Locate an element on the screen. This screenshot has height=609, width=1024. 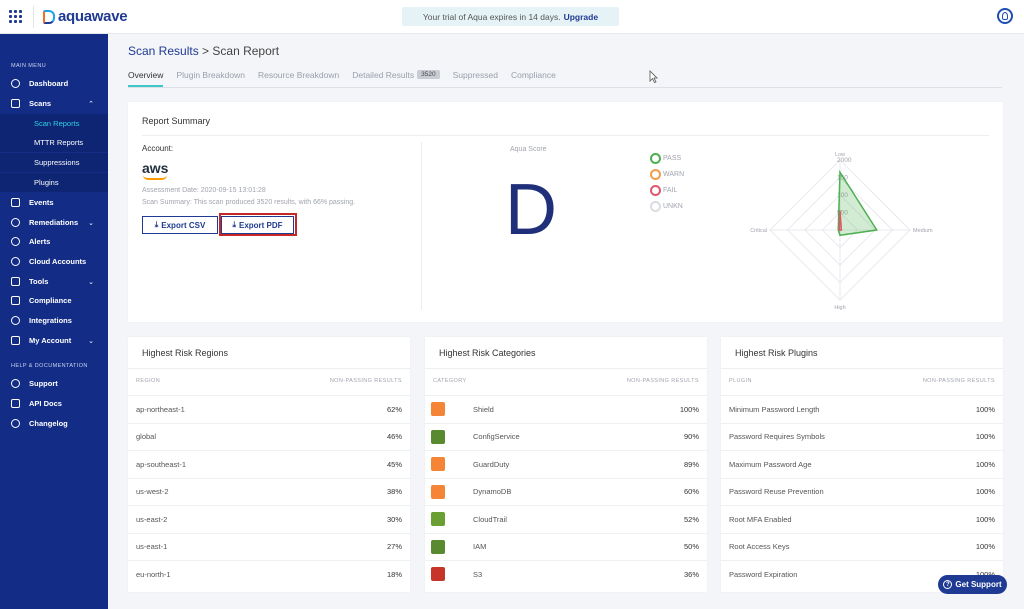
tab-resource-breakdown: Resource Breakdown is located at coordinates (298, 75).